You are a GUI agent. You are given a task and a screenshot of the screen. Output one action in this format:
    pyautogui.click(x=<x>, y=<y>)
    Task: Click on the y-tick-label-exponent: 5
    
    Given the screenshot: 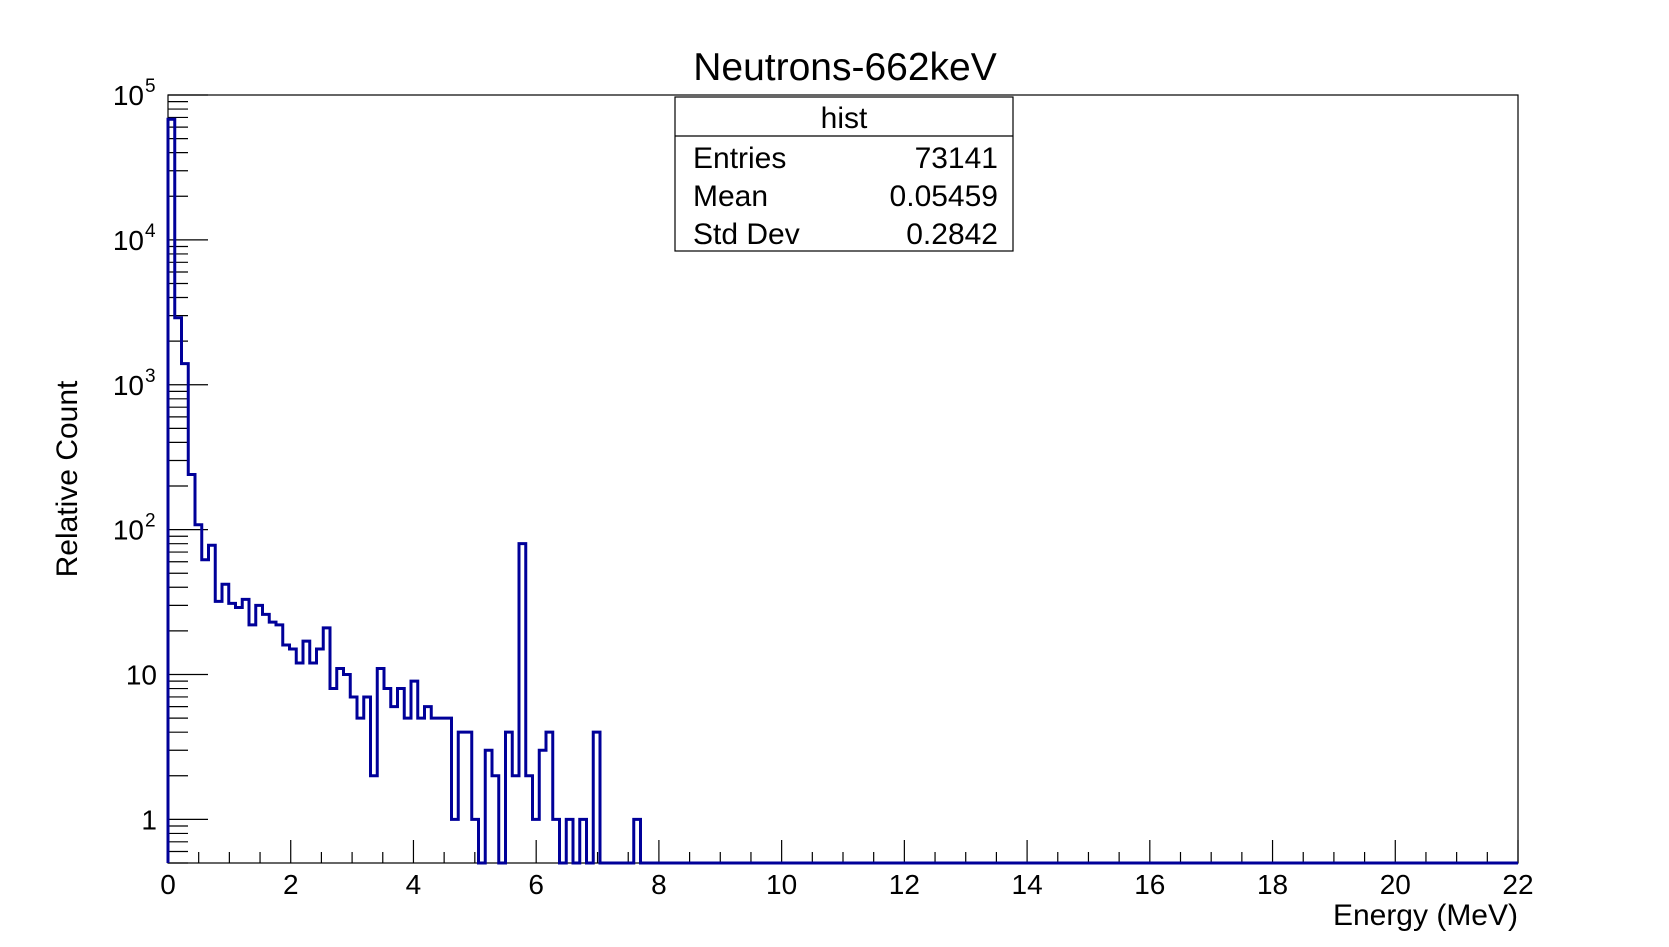 What is the action you would take?
    pyautogui.click(x=150, y=86)
    